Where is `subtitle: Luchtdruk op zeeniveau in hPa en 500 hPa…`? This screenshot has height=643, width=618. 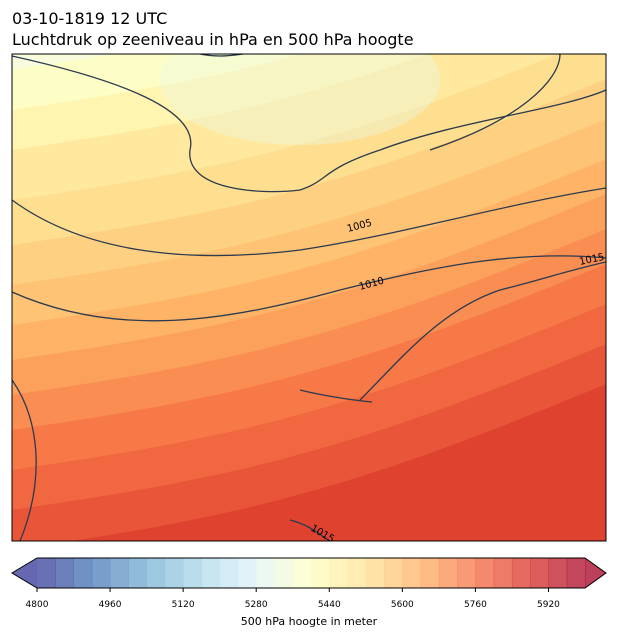
subtitle: Luchtdruk op zeeniveau in hPa en 500 hPa… is located at coordinates (213, 39).